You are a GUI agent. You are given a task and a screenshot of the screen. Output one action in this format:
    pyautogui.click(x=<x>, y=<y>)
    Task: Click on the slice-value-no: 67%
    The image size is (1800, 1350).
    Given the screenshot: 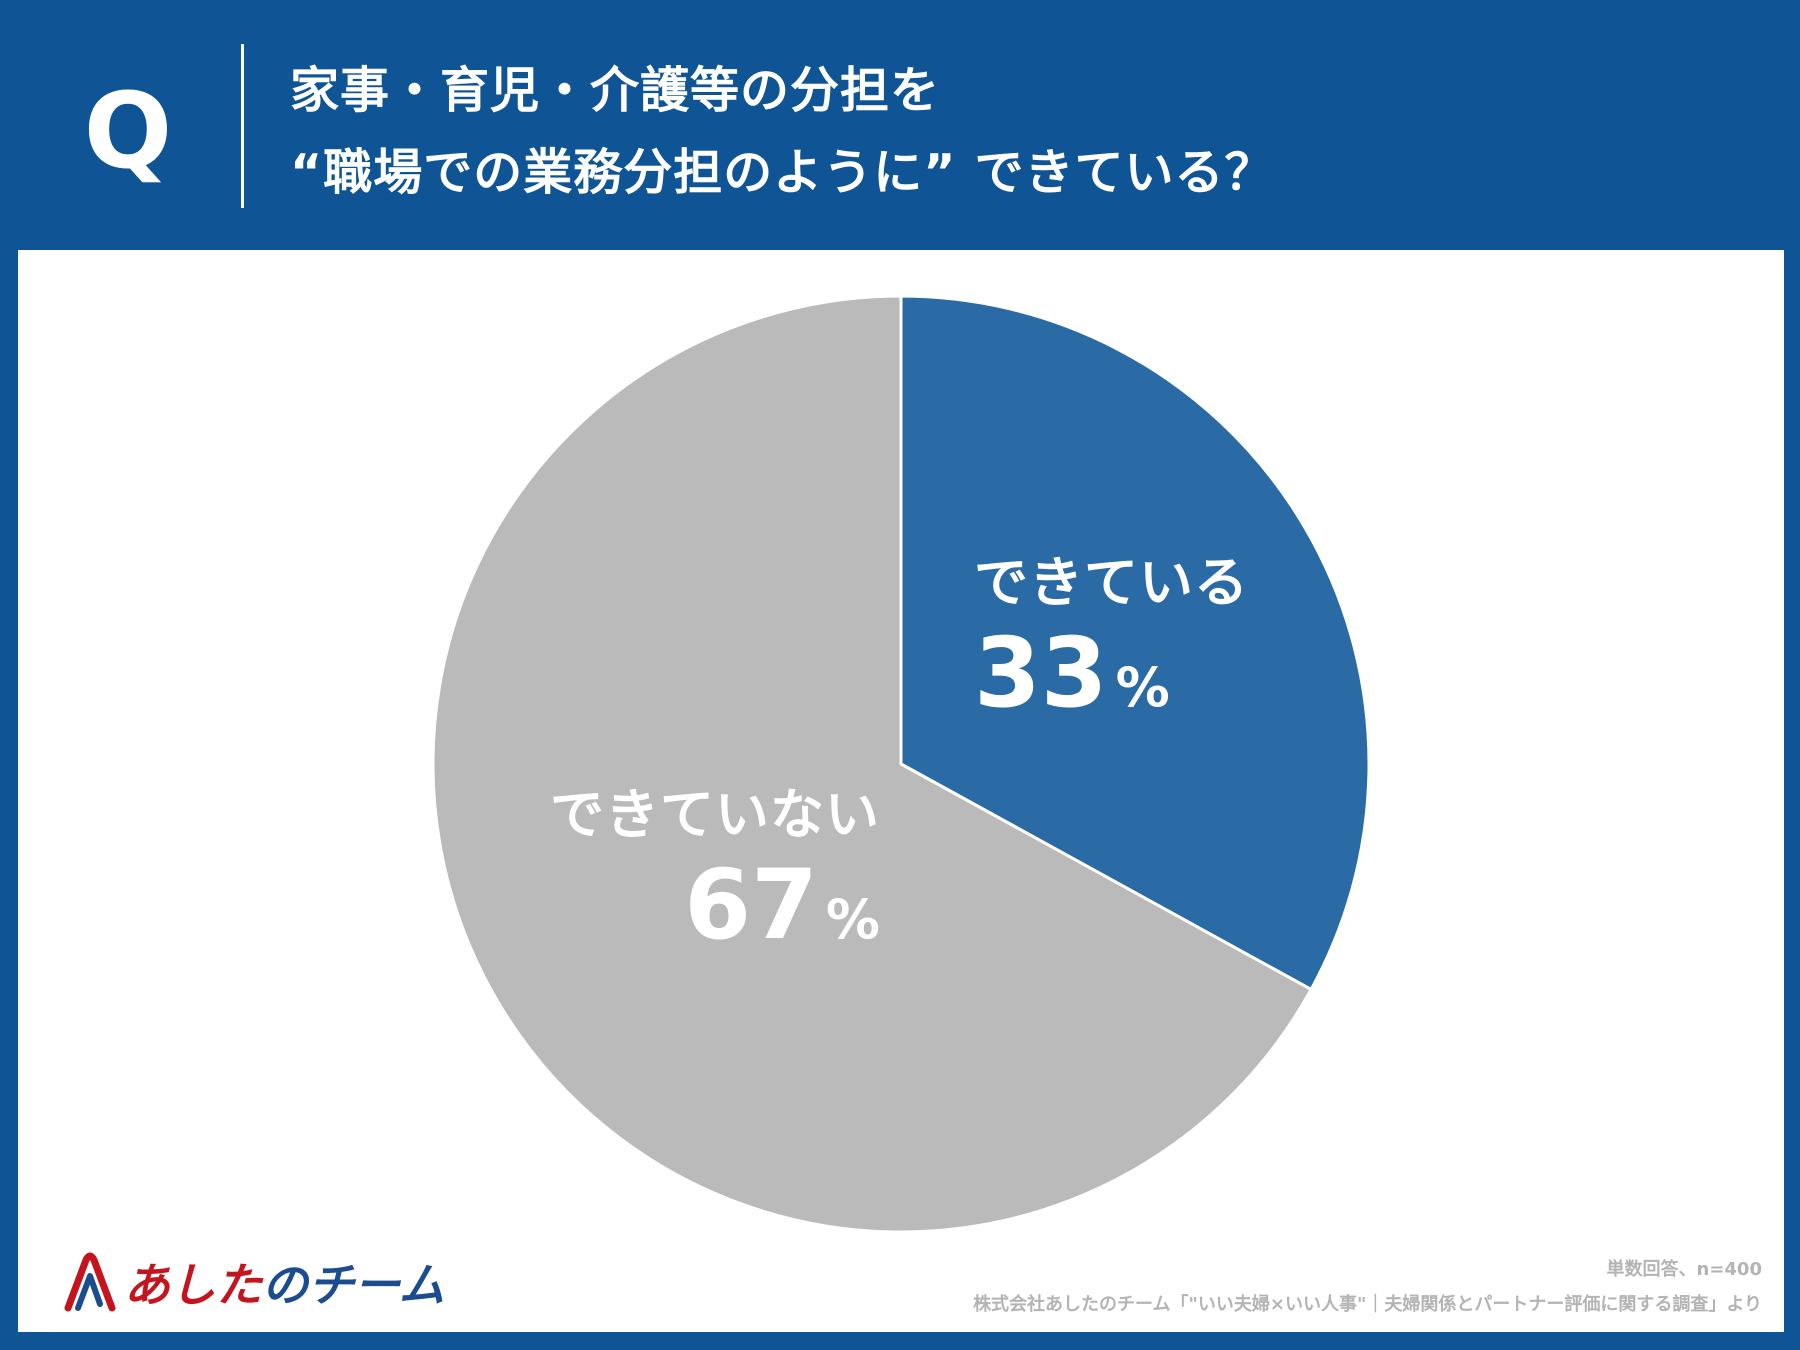 What is the action you would take?
    pyautogui.click(x=690, y=919)
    